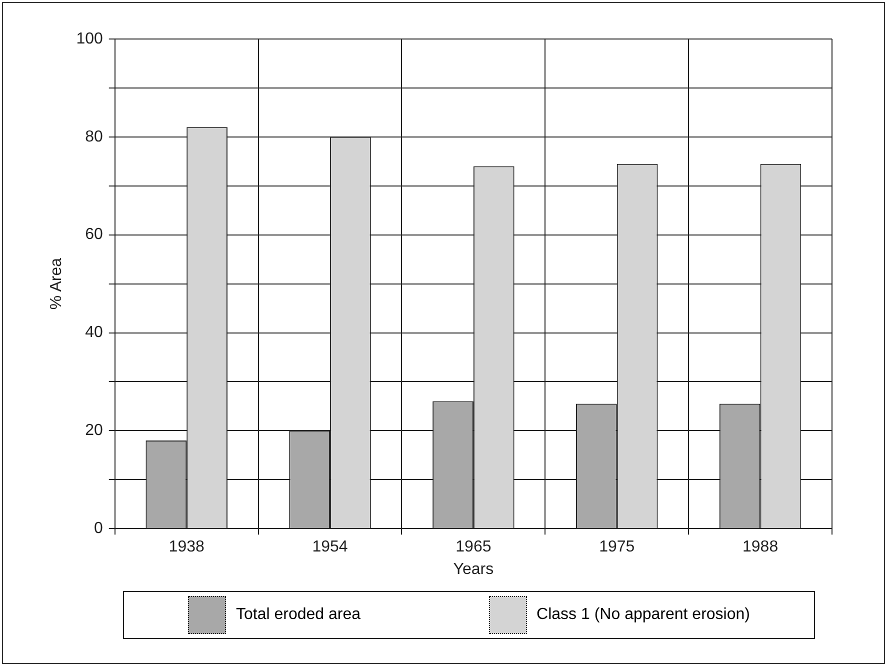 Image resolution: width=887 pixels, height=666 pixels. Describe the element at coordinates (330, 547) in the screenshot. I see `x-tick-label: 1954` at that location.